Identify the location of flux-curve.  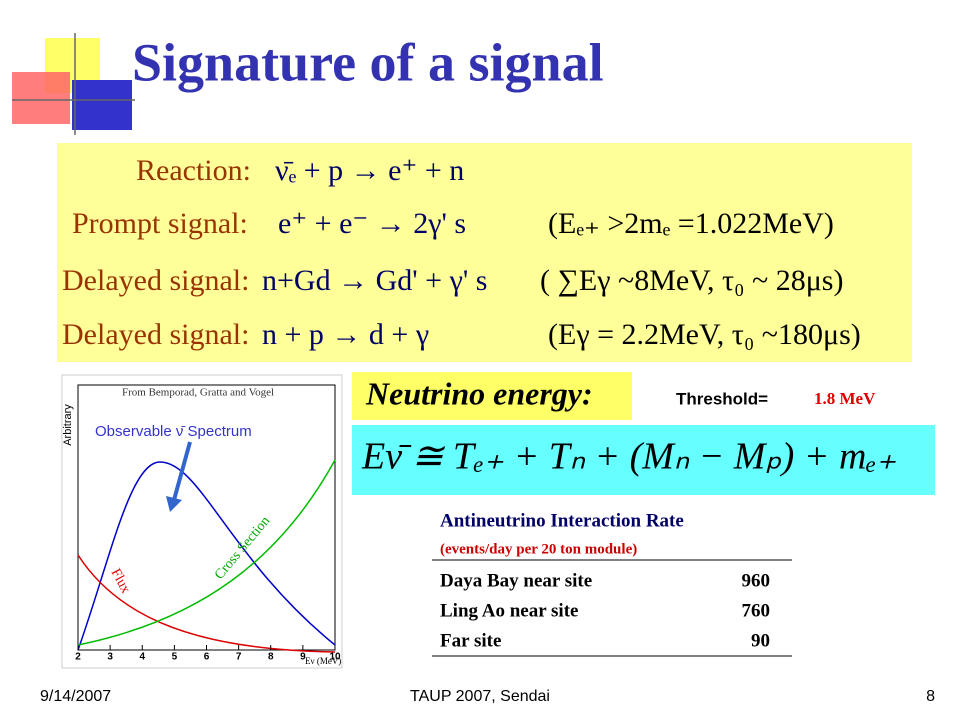
(206, 603).